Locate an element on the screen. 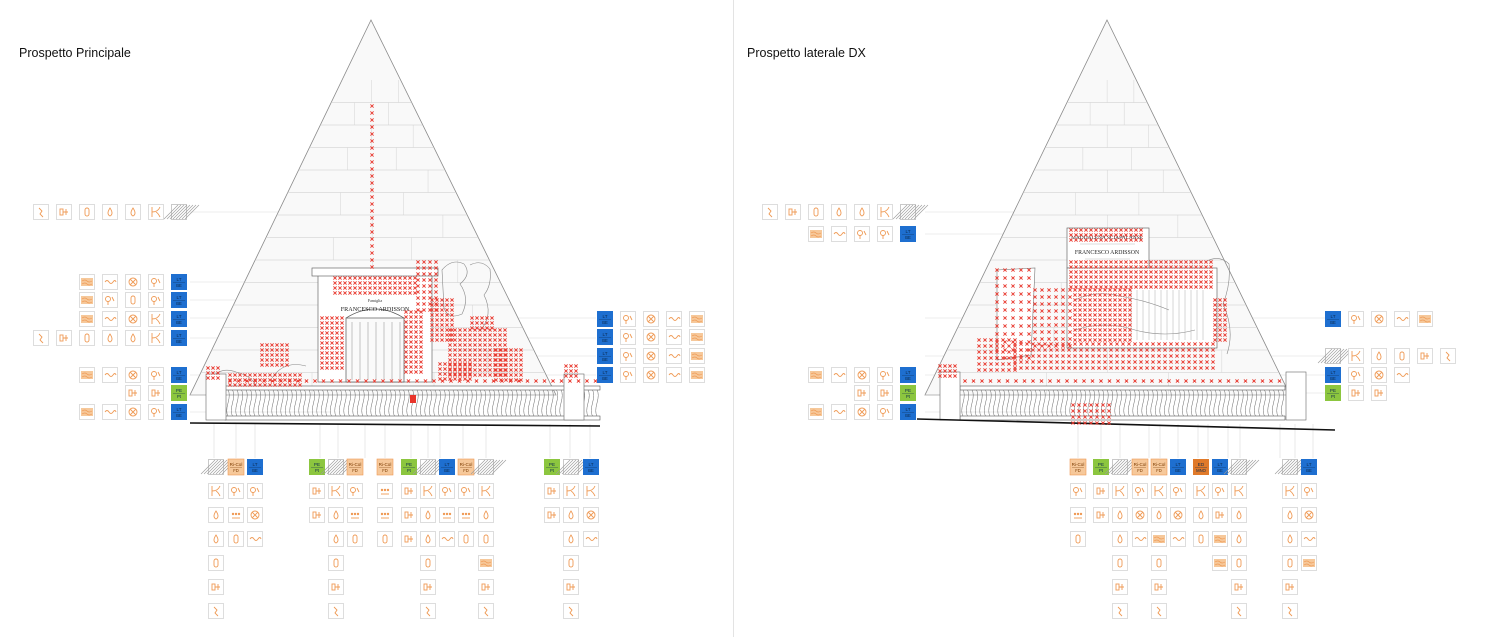 Image resolution: width=1500 pixels, height=637 pixels. tile-code: Pt is located at coordinates (1333, 396).